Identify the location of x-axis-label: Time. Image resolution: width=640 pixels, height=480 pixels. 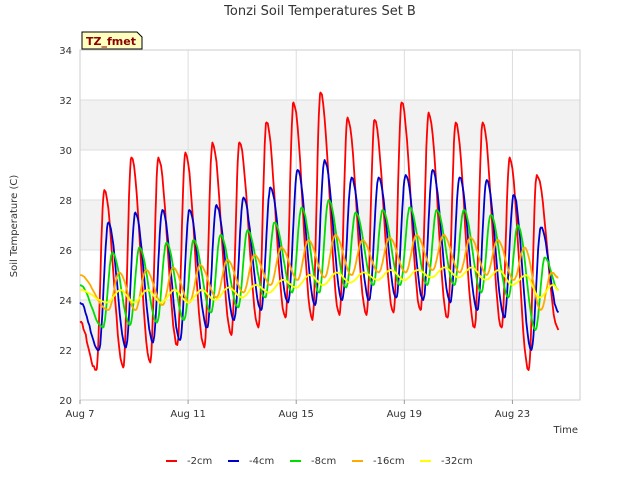
(565, 430).